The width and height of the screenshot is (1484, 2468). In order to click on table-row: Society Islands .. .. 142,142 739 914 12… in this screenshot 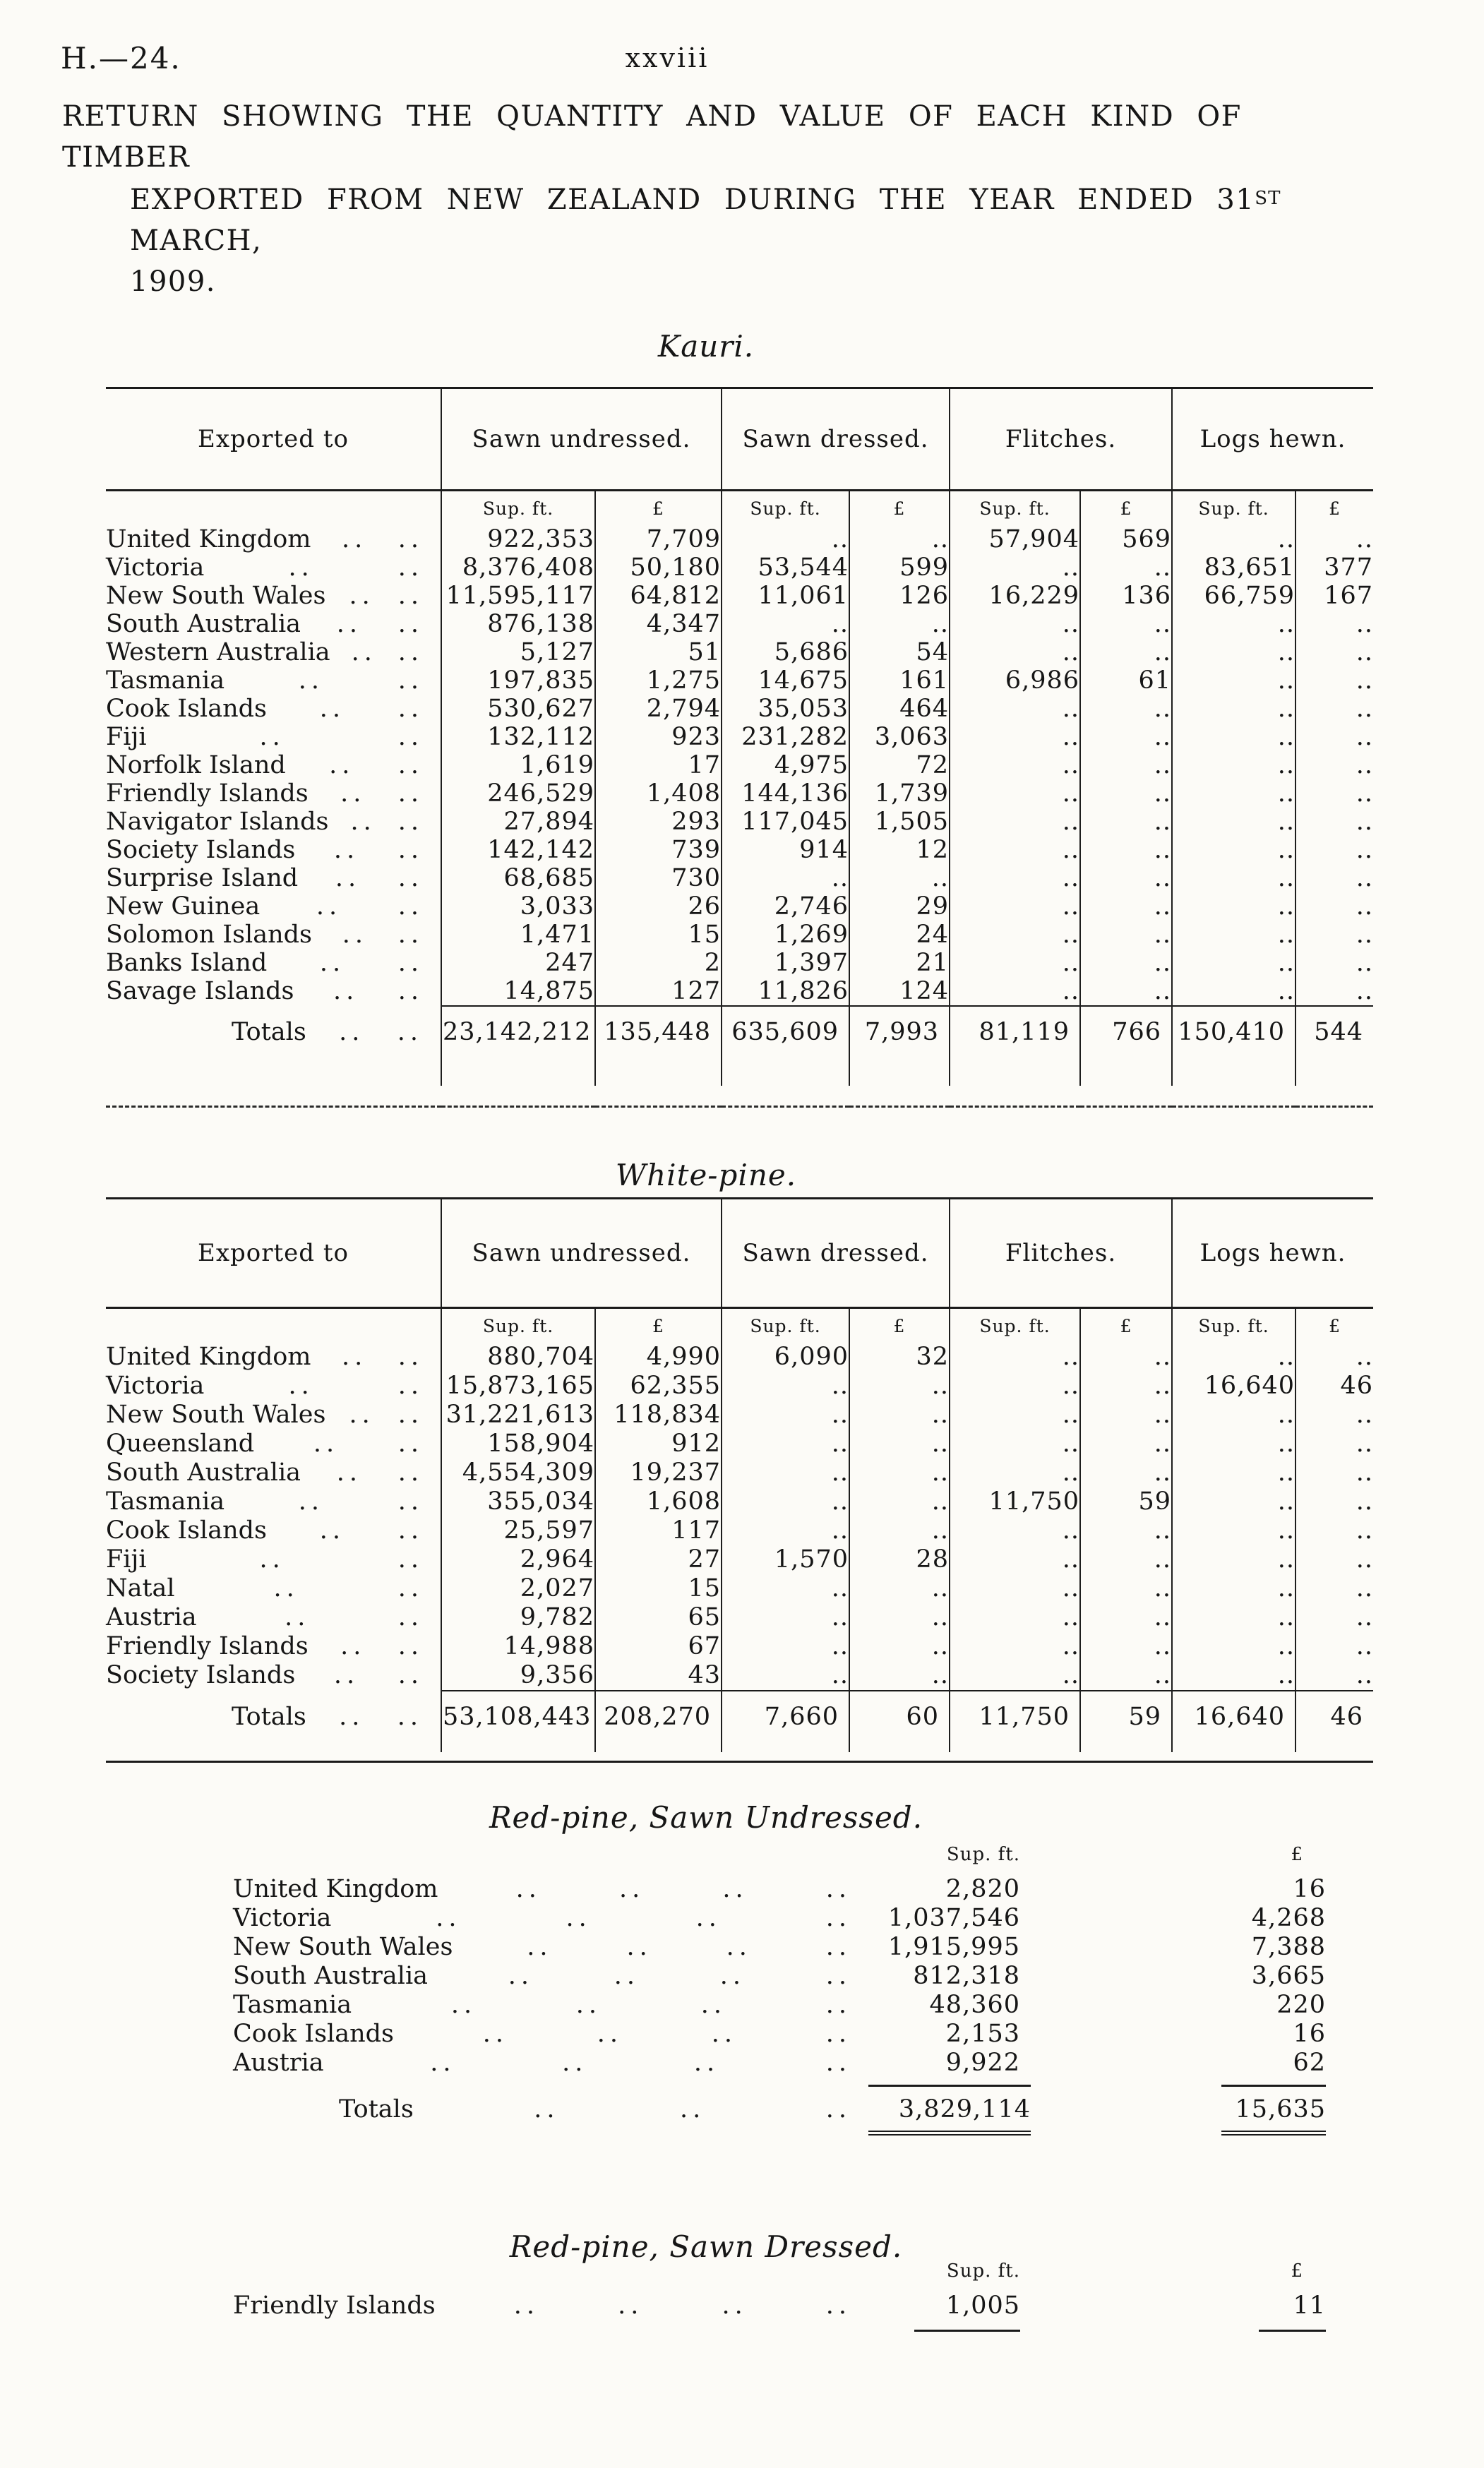, I will do `click(740, 850)`.